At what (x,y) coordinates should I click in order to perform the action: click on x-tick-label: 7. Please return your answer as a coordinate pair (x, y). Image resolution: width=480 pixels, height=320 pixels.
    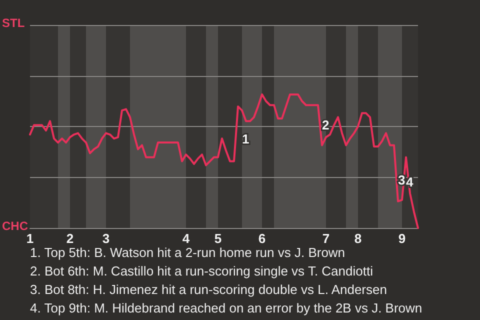
    Looking at the image, I should click on (326, 238).